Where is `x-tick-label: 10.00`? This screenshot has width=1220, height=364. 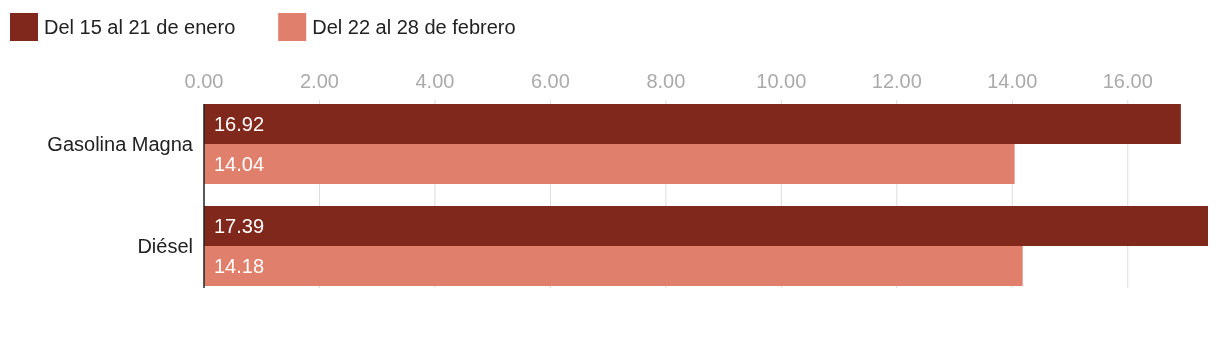
x-tick-label: 10.00 is located at coordinates (781, 81).